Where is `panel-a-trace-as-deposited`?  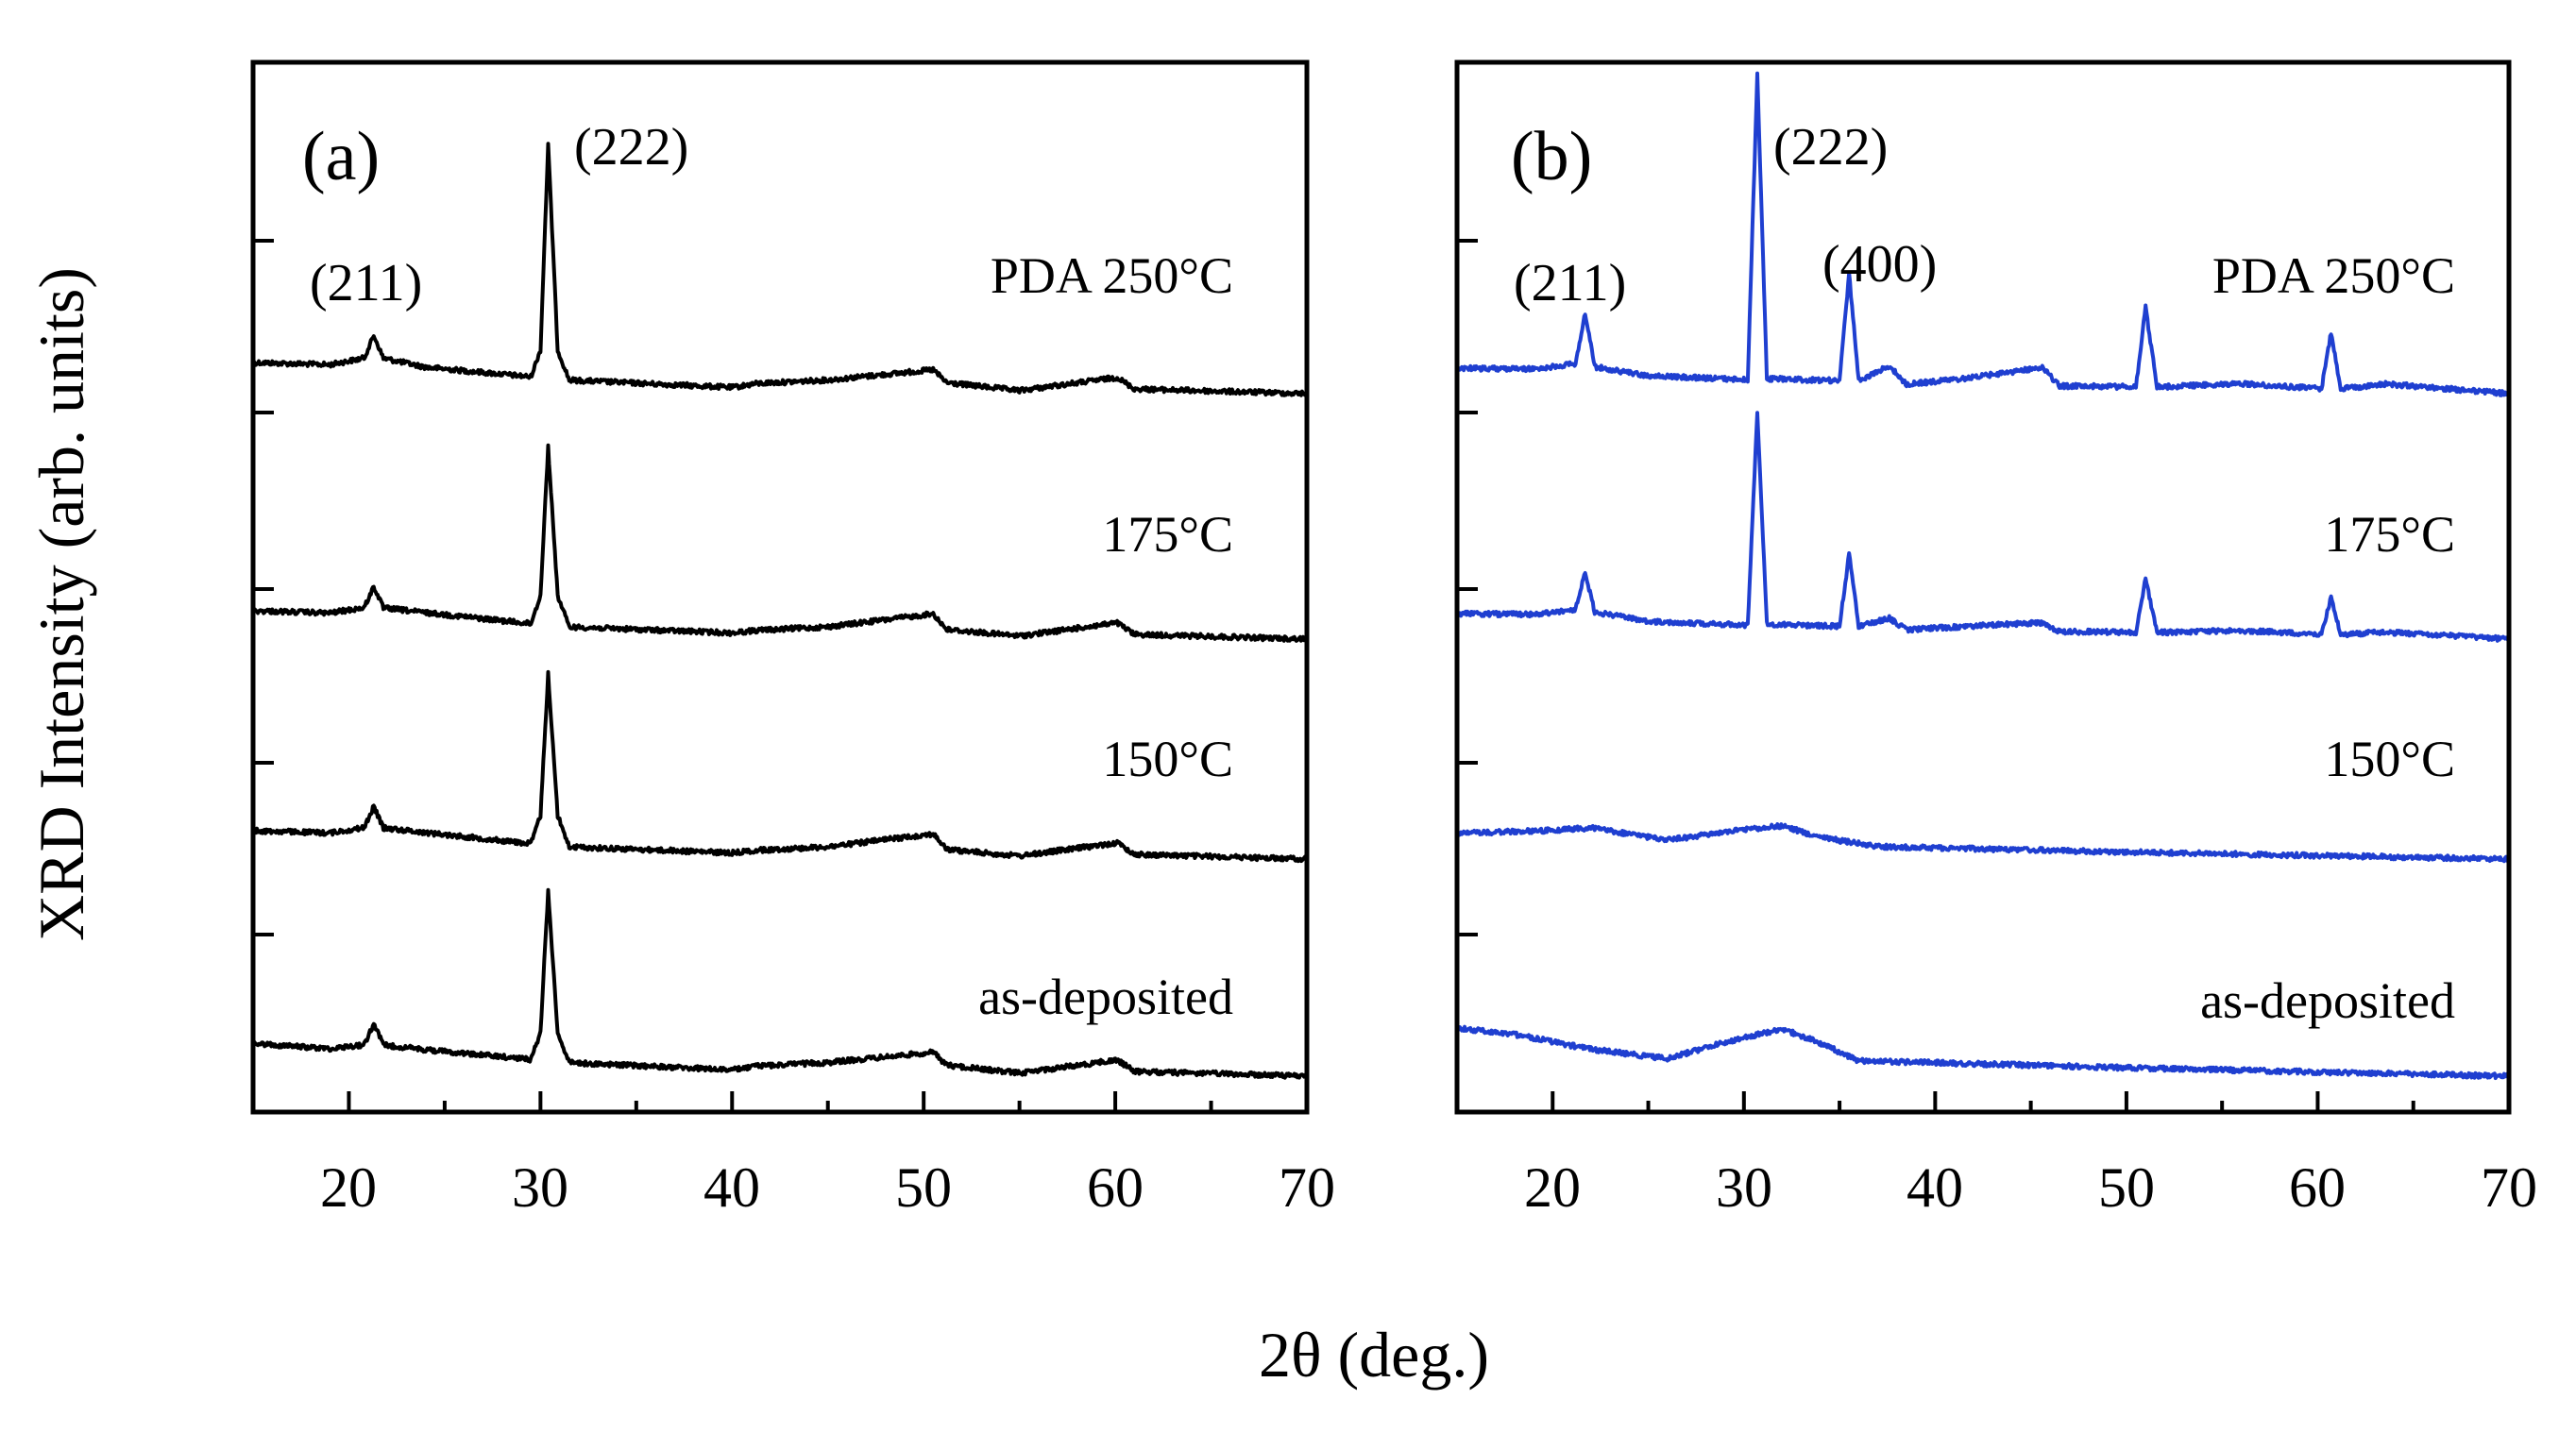
panel-a-trace-as-deposited is located at coordinates (780, 983).